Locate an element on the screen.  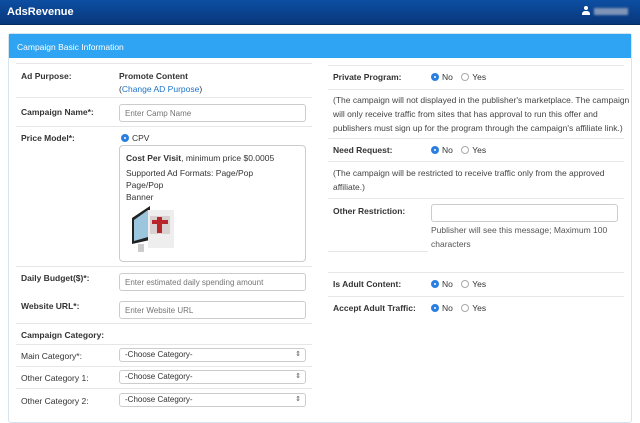
cpv-title: Cost Per Visit is located at coordinates (154, 158).